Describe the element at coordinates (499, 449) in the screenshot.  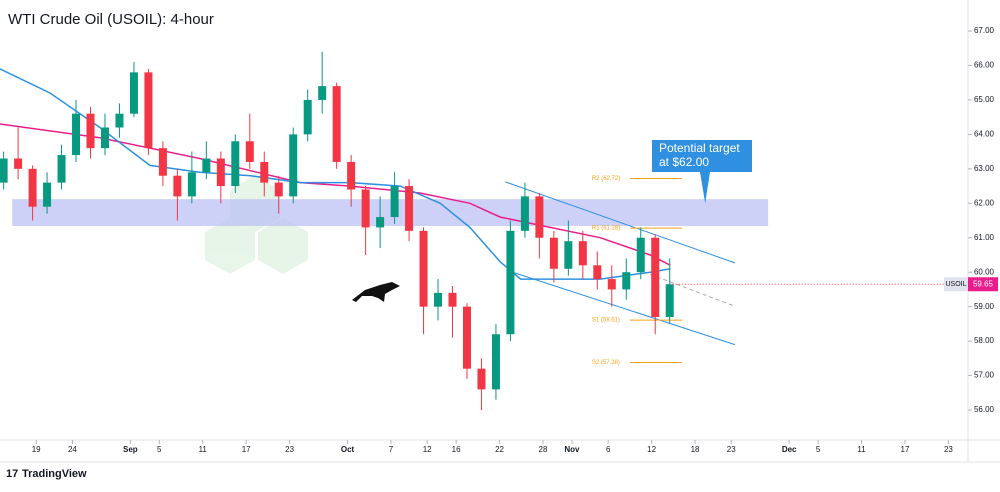
I see `x-tick-label: 22` at that location.